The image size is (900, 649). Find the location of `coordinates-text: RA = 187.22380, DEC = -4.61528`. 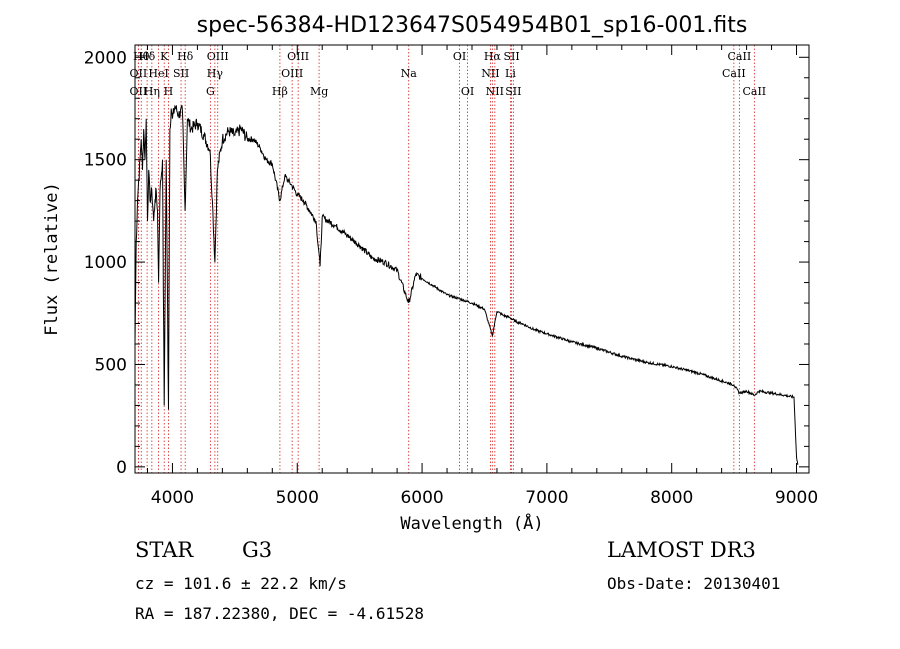

coordinates-text: RA = 187.22380, DEC = -4.61528 is located at coordinates (279, 613).